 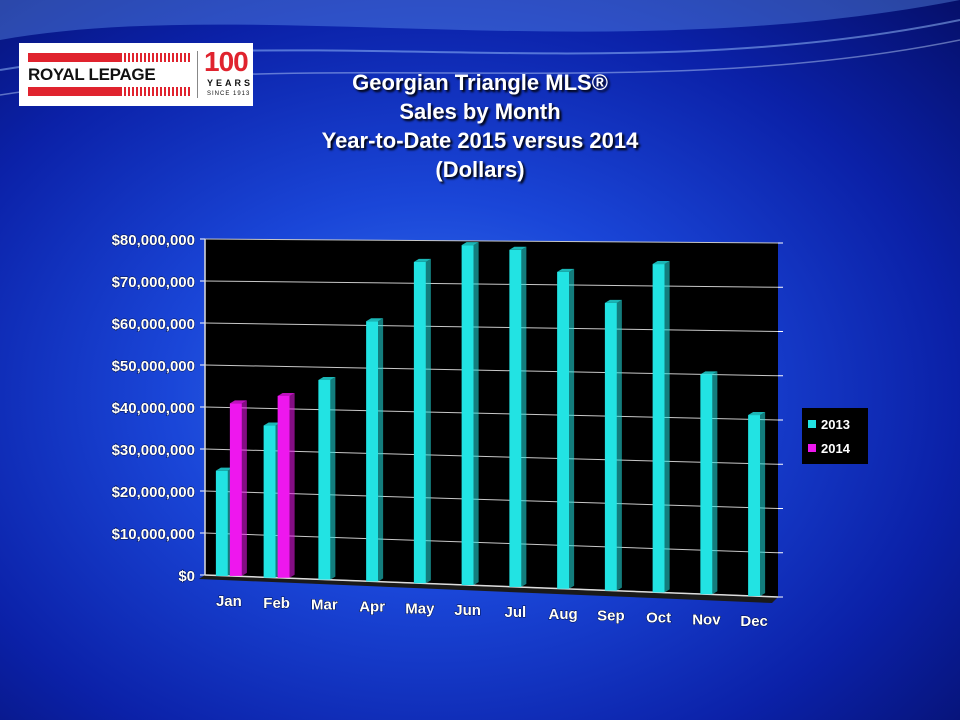 What do you see at coordinates (715, 483) in the screenshot?
I see `bar-2013-nov-side` at bounding box center [715, 483].